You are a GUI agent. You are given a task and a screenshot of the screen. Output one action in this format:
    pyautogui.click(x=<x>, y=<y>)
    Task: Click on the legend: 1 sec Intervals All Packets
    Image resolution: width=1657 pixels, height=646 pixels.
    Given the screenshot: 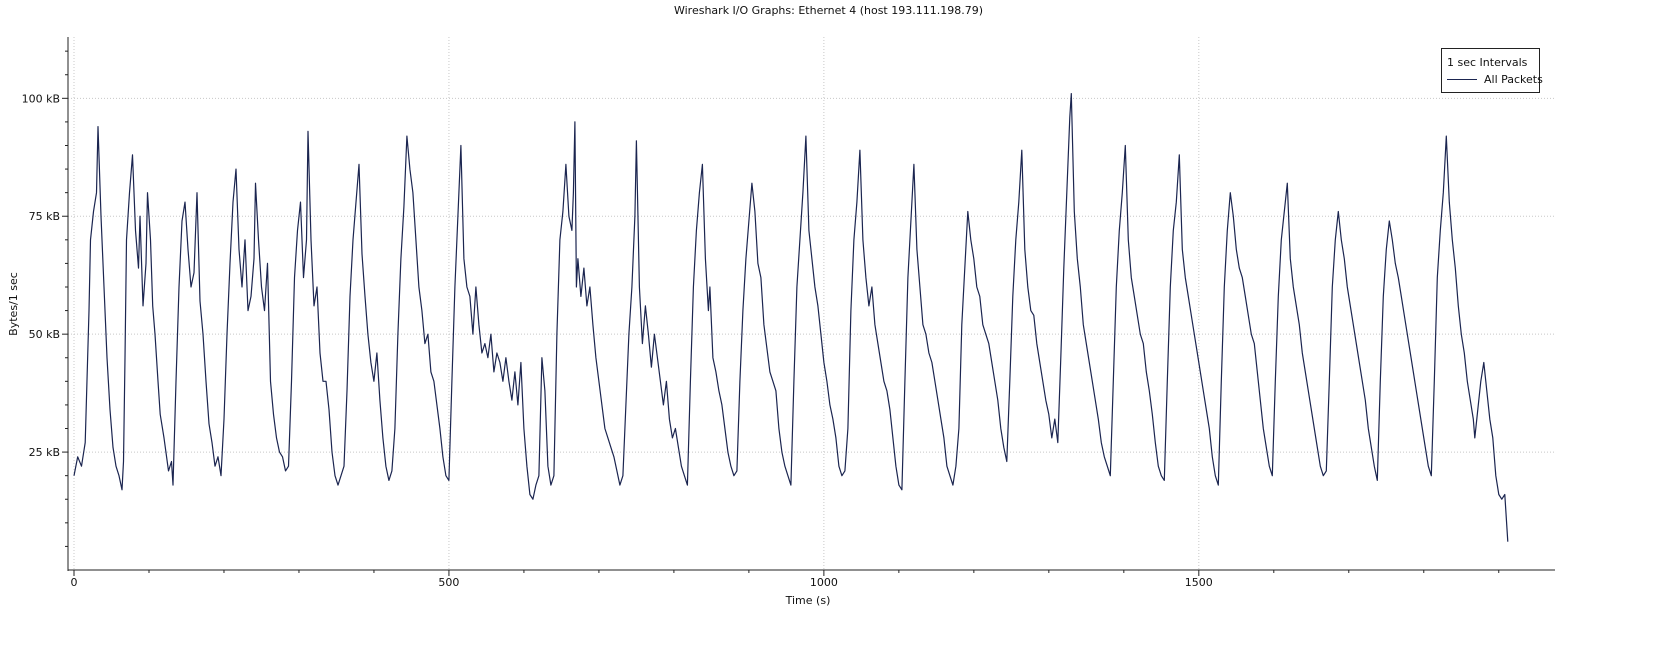 What is the action you would take?
    pyautogui.click(x=1492, y=70)
    